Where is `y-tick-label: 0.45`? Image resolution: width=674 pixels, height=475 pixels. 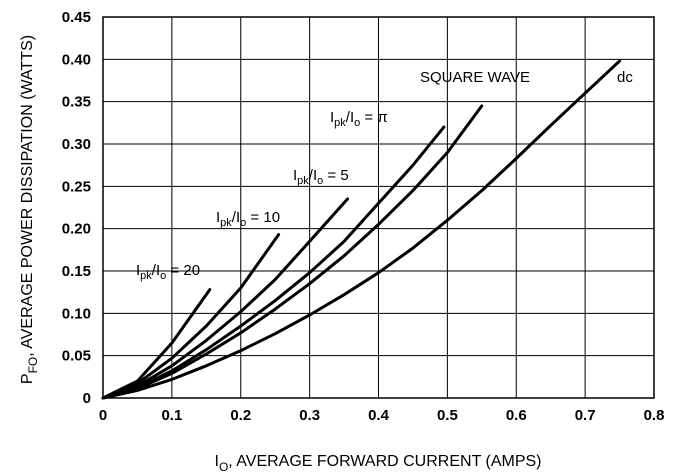
y-tick-label: 0.45 is located at coordinates (76, 17).